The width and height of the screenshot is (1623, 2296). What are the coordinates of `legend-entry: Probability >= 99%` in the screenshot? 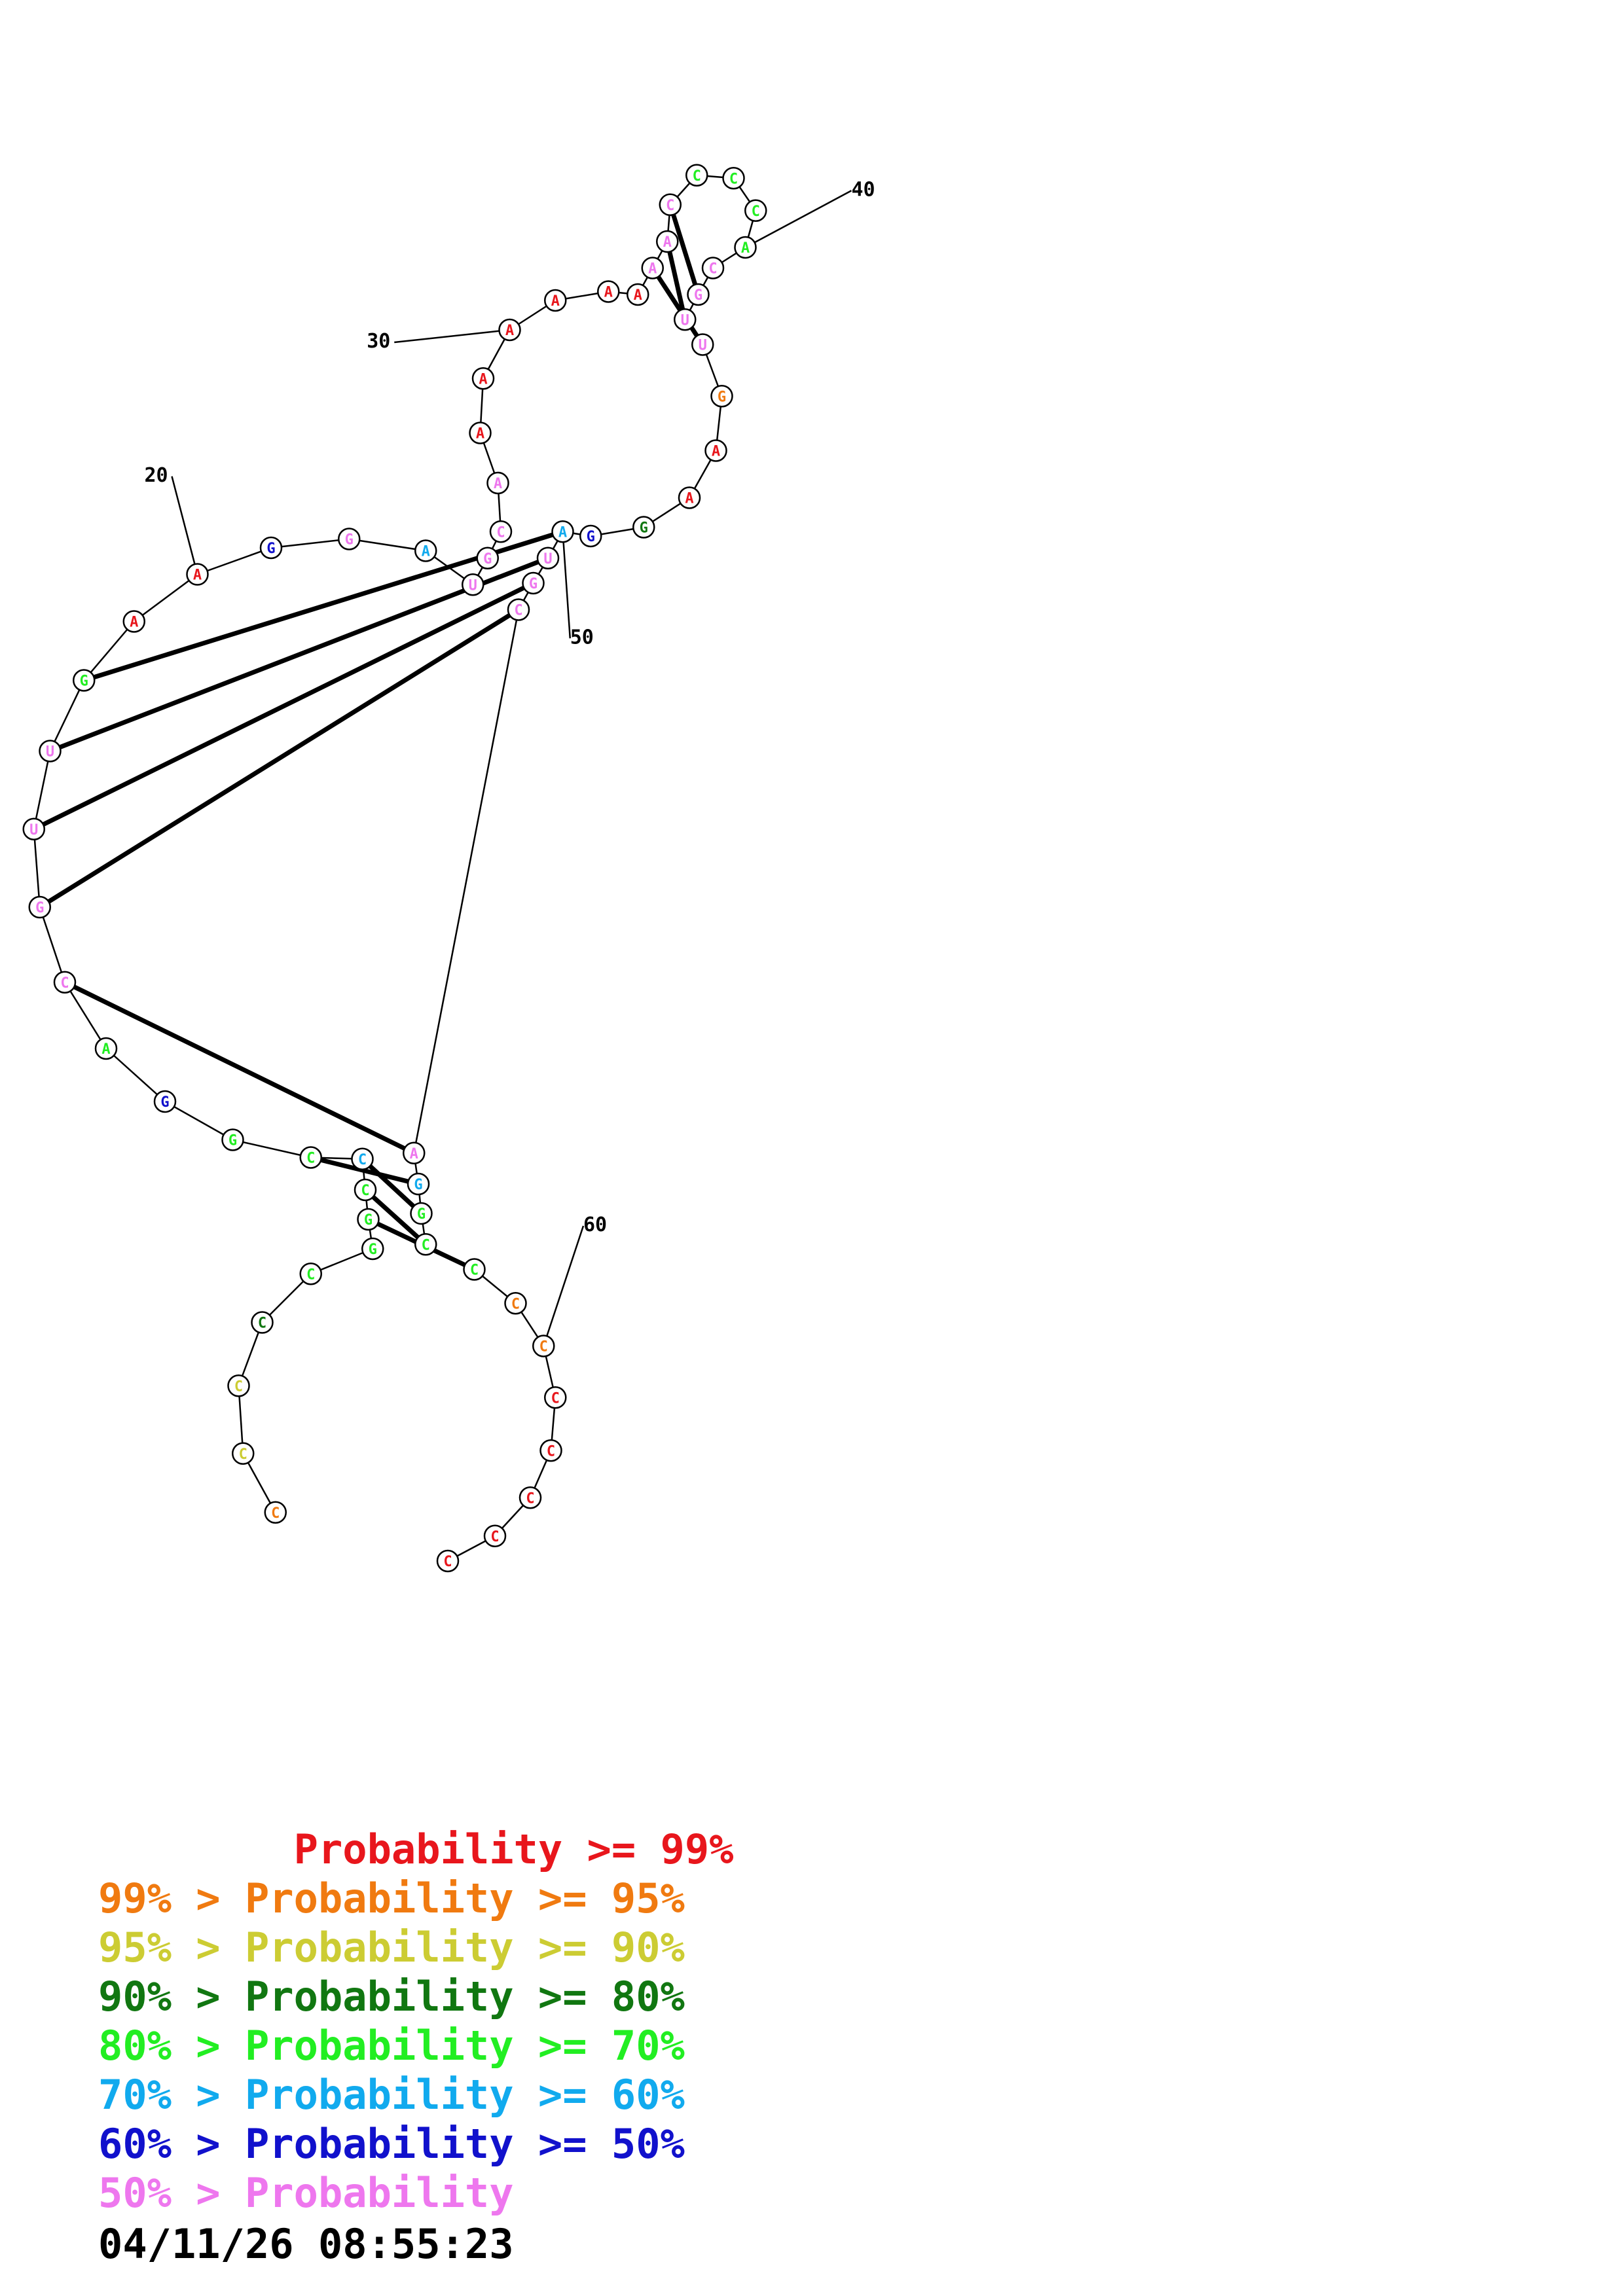 It's located at (416, 1849).